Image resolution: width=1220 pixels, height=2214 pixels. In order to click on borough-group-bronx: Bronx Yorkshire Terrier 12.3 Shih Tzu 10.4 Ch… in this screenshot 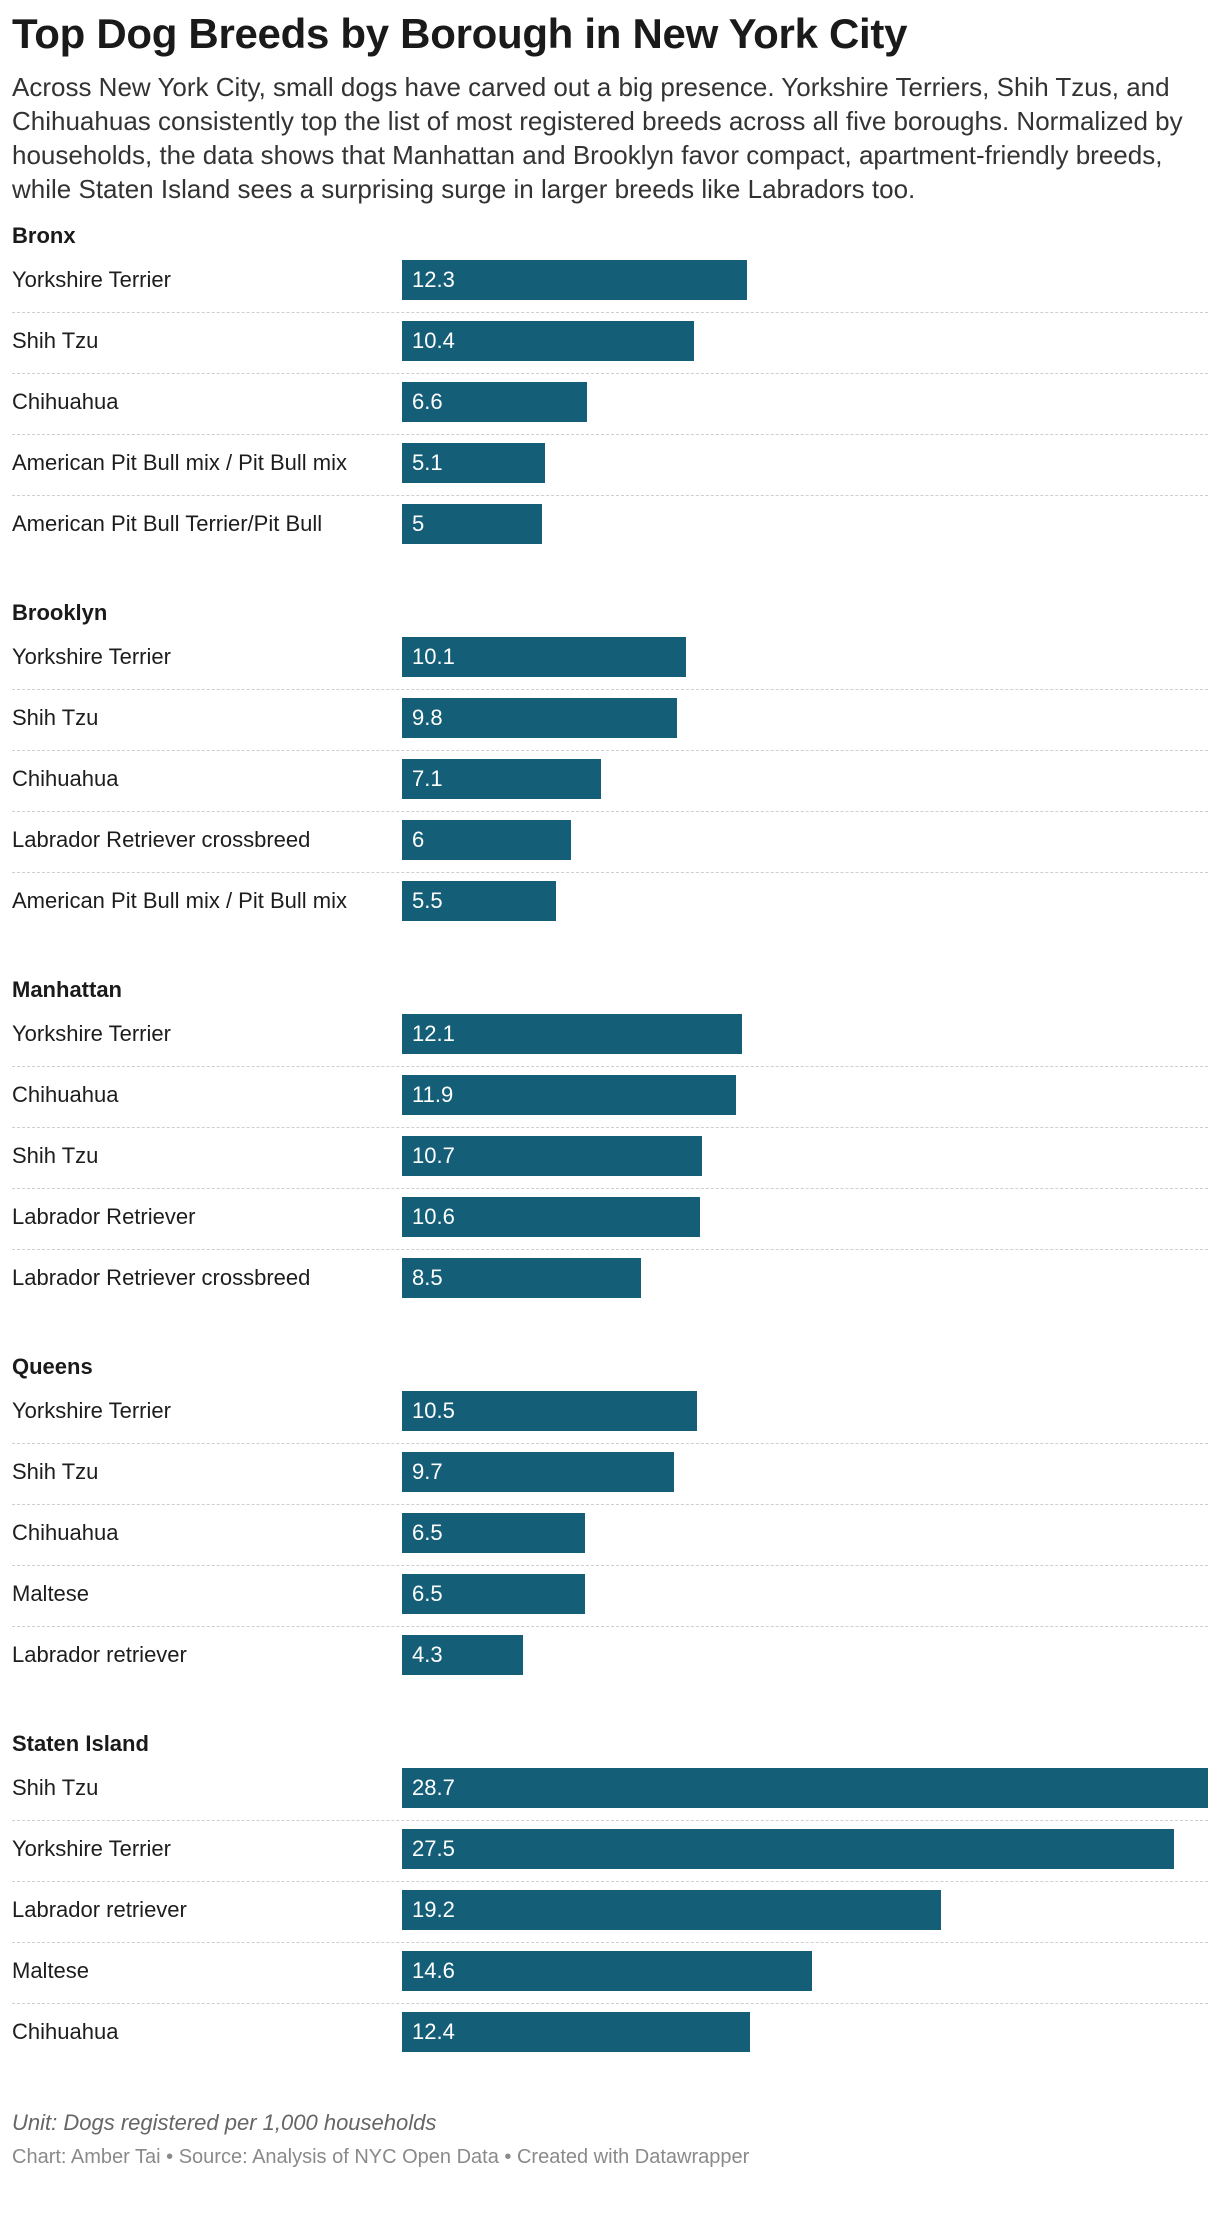, I will do `click(610, 388)`.